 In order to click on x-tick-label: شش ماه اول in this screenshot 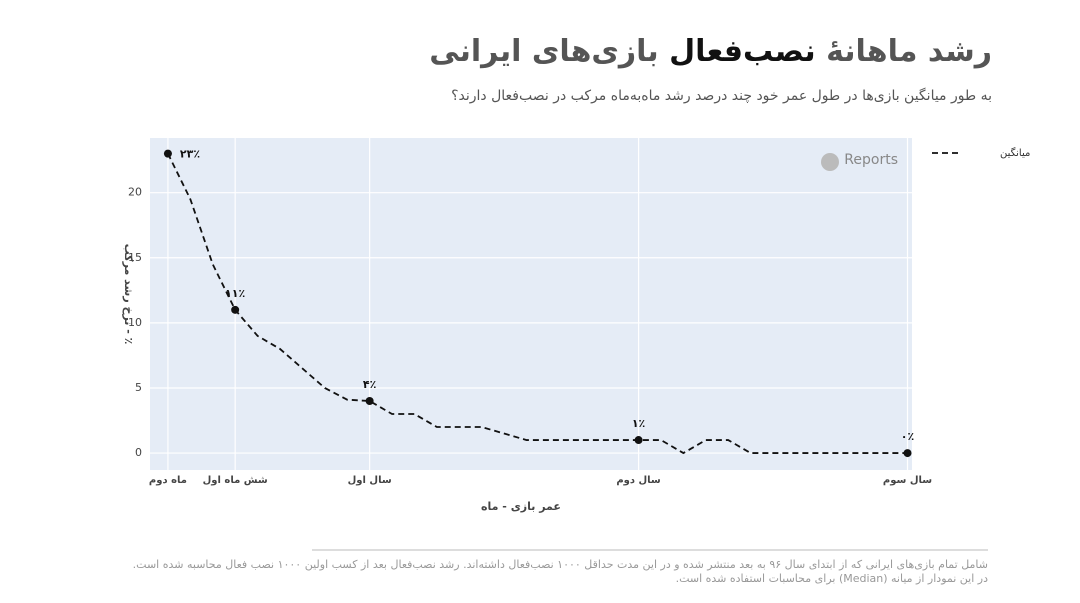, I will do `click(235, 480)`.